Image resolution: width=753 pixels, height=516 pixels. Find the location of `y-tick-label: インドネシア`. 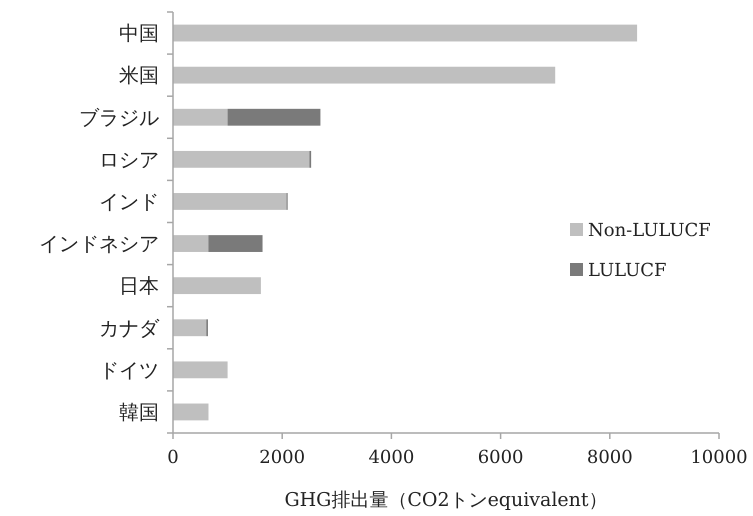

y-tick-label: インドネシア is located at coordinates (99, 244).